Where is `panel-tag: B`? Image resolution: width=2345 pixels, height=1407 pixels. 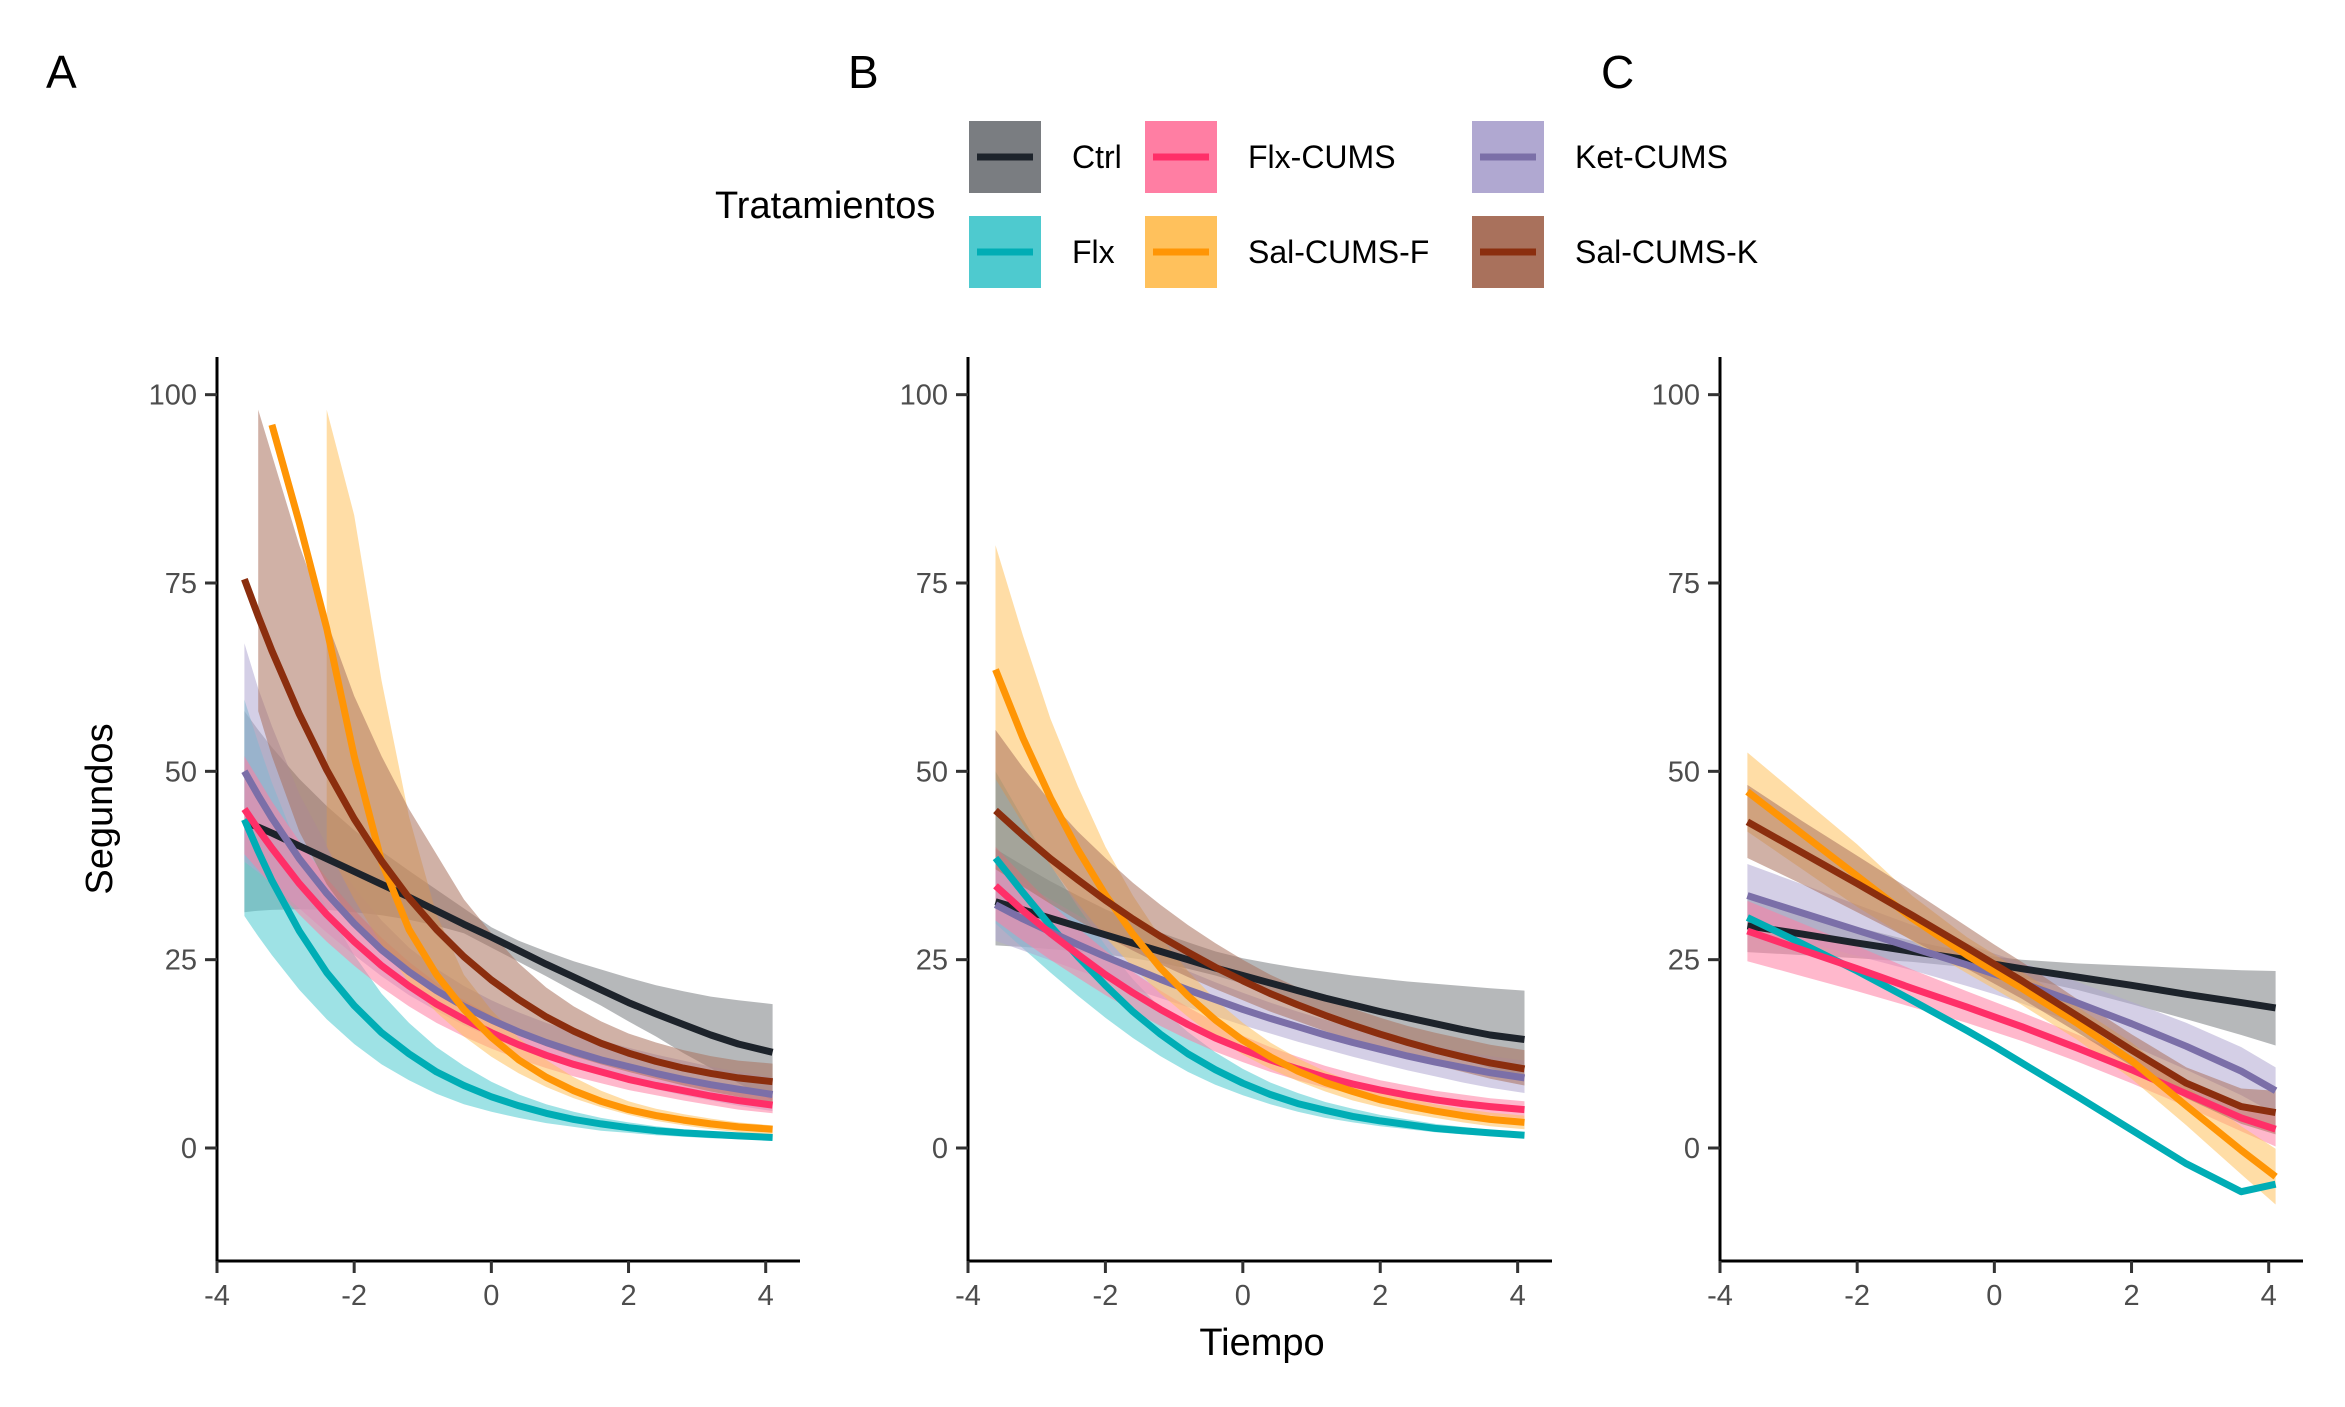 panel-tag: B is located at coordinates (863, 72).